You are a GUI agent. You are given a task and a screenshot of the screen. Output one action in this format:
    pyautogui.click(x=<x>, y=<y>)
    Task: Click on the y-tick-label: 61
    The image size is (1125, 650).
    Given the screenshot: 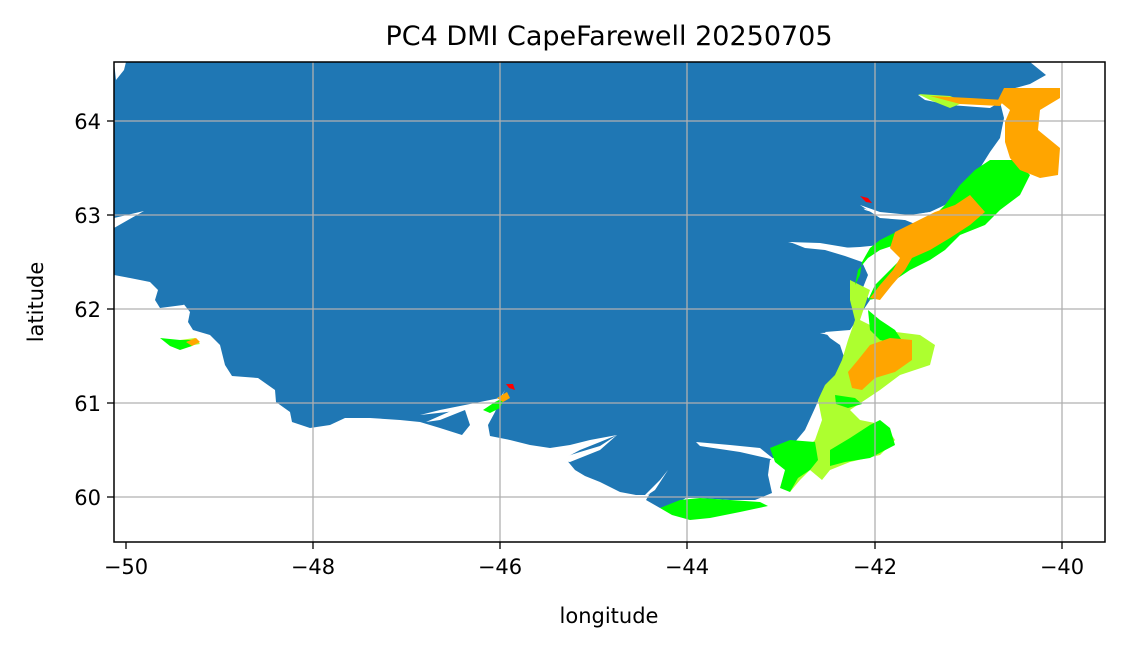 What is the action you would take?
    pyautogui.click(x=87, y=404)
    